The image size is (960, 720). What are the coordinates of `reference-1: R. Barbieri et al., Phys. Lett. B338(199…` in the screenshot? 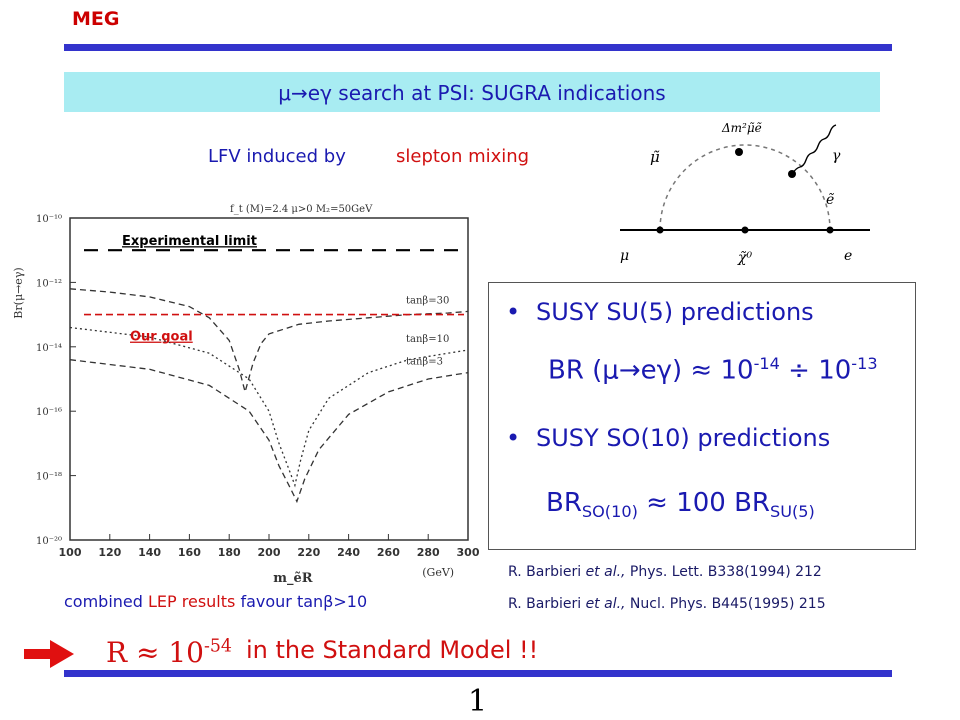 It's located at (665, 572).